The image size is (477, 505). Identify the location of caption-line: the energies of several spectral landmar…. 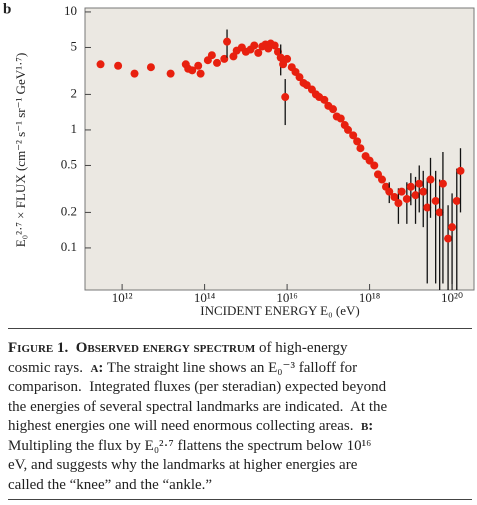
(240, 408).